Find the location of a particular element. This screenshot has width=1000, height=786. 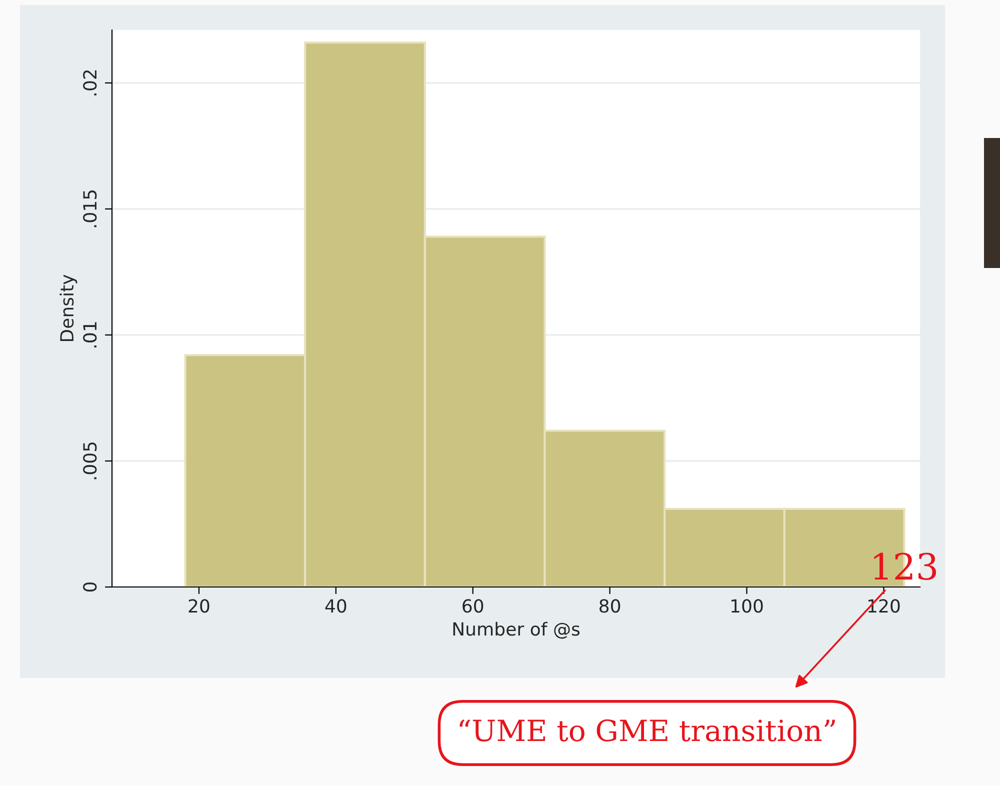

y-axis-title: Density is located at coordinates (69, 308).